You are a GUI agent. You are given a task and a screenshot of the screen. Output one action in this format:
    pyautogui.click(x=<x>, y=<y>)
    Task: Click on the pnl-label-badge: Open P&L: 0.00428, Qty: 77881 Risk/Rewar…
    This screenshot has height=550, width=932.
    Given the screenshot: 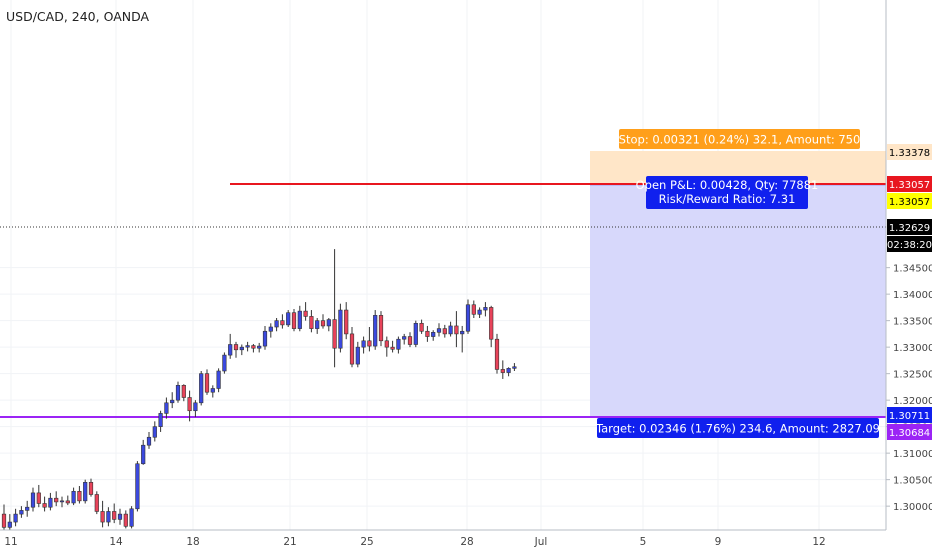 What is the action you would take?
    pyautogui.click(x=727, y=192)
    